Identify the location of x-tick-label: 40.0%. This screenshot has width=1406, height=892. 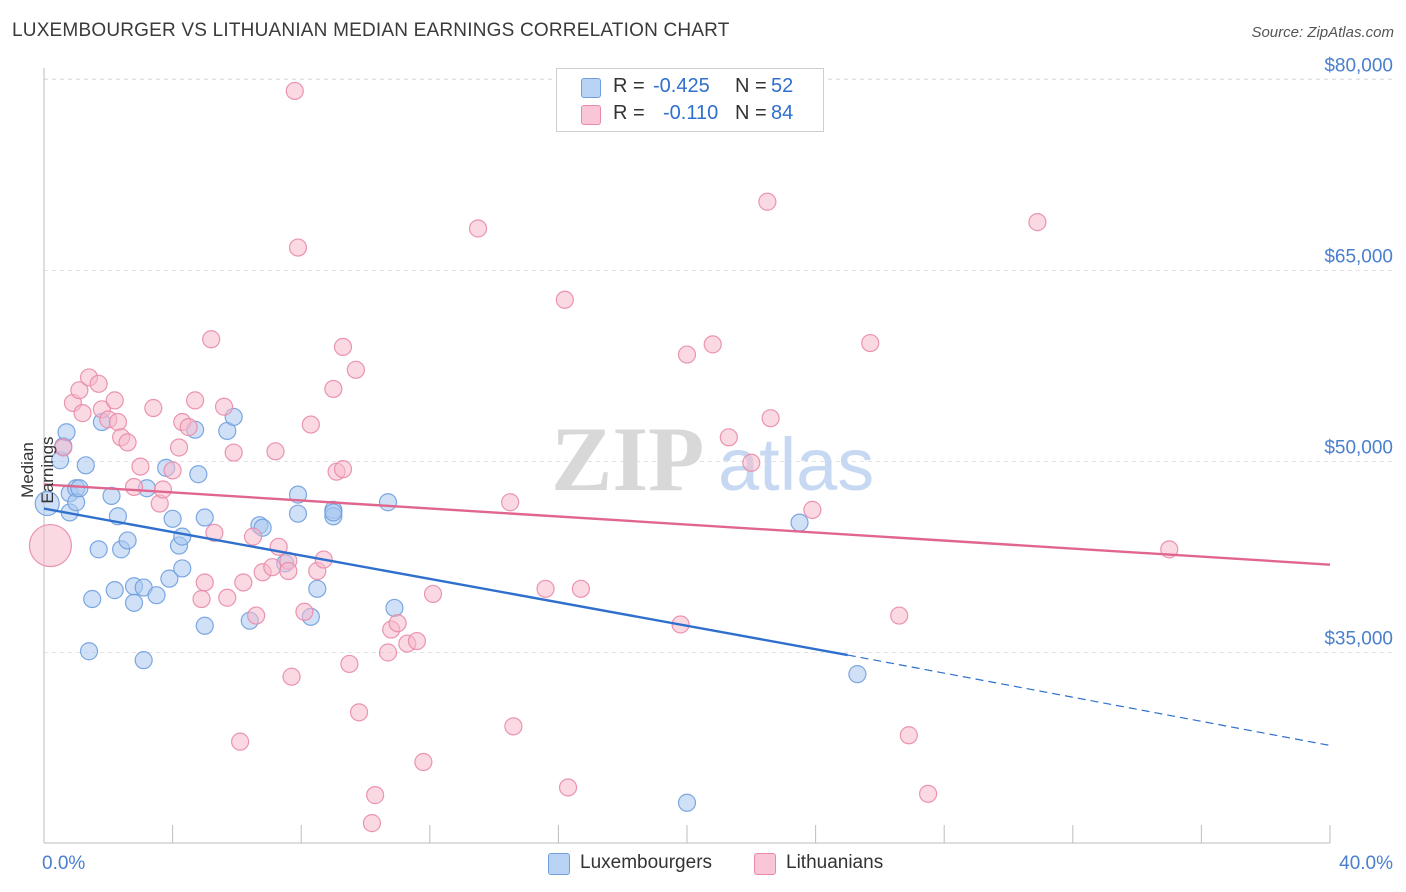
(1366, 863).